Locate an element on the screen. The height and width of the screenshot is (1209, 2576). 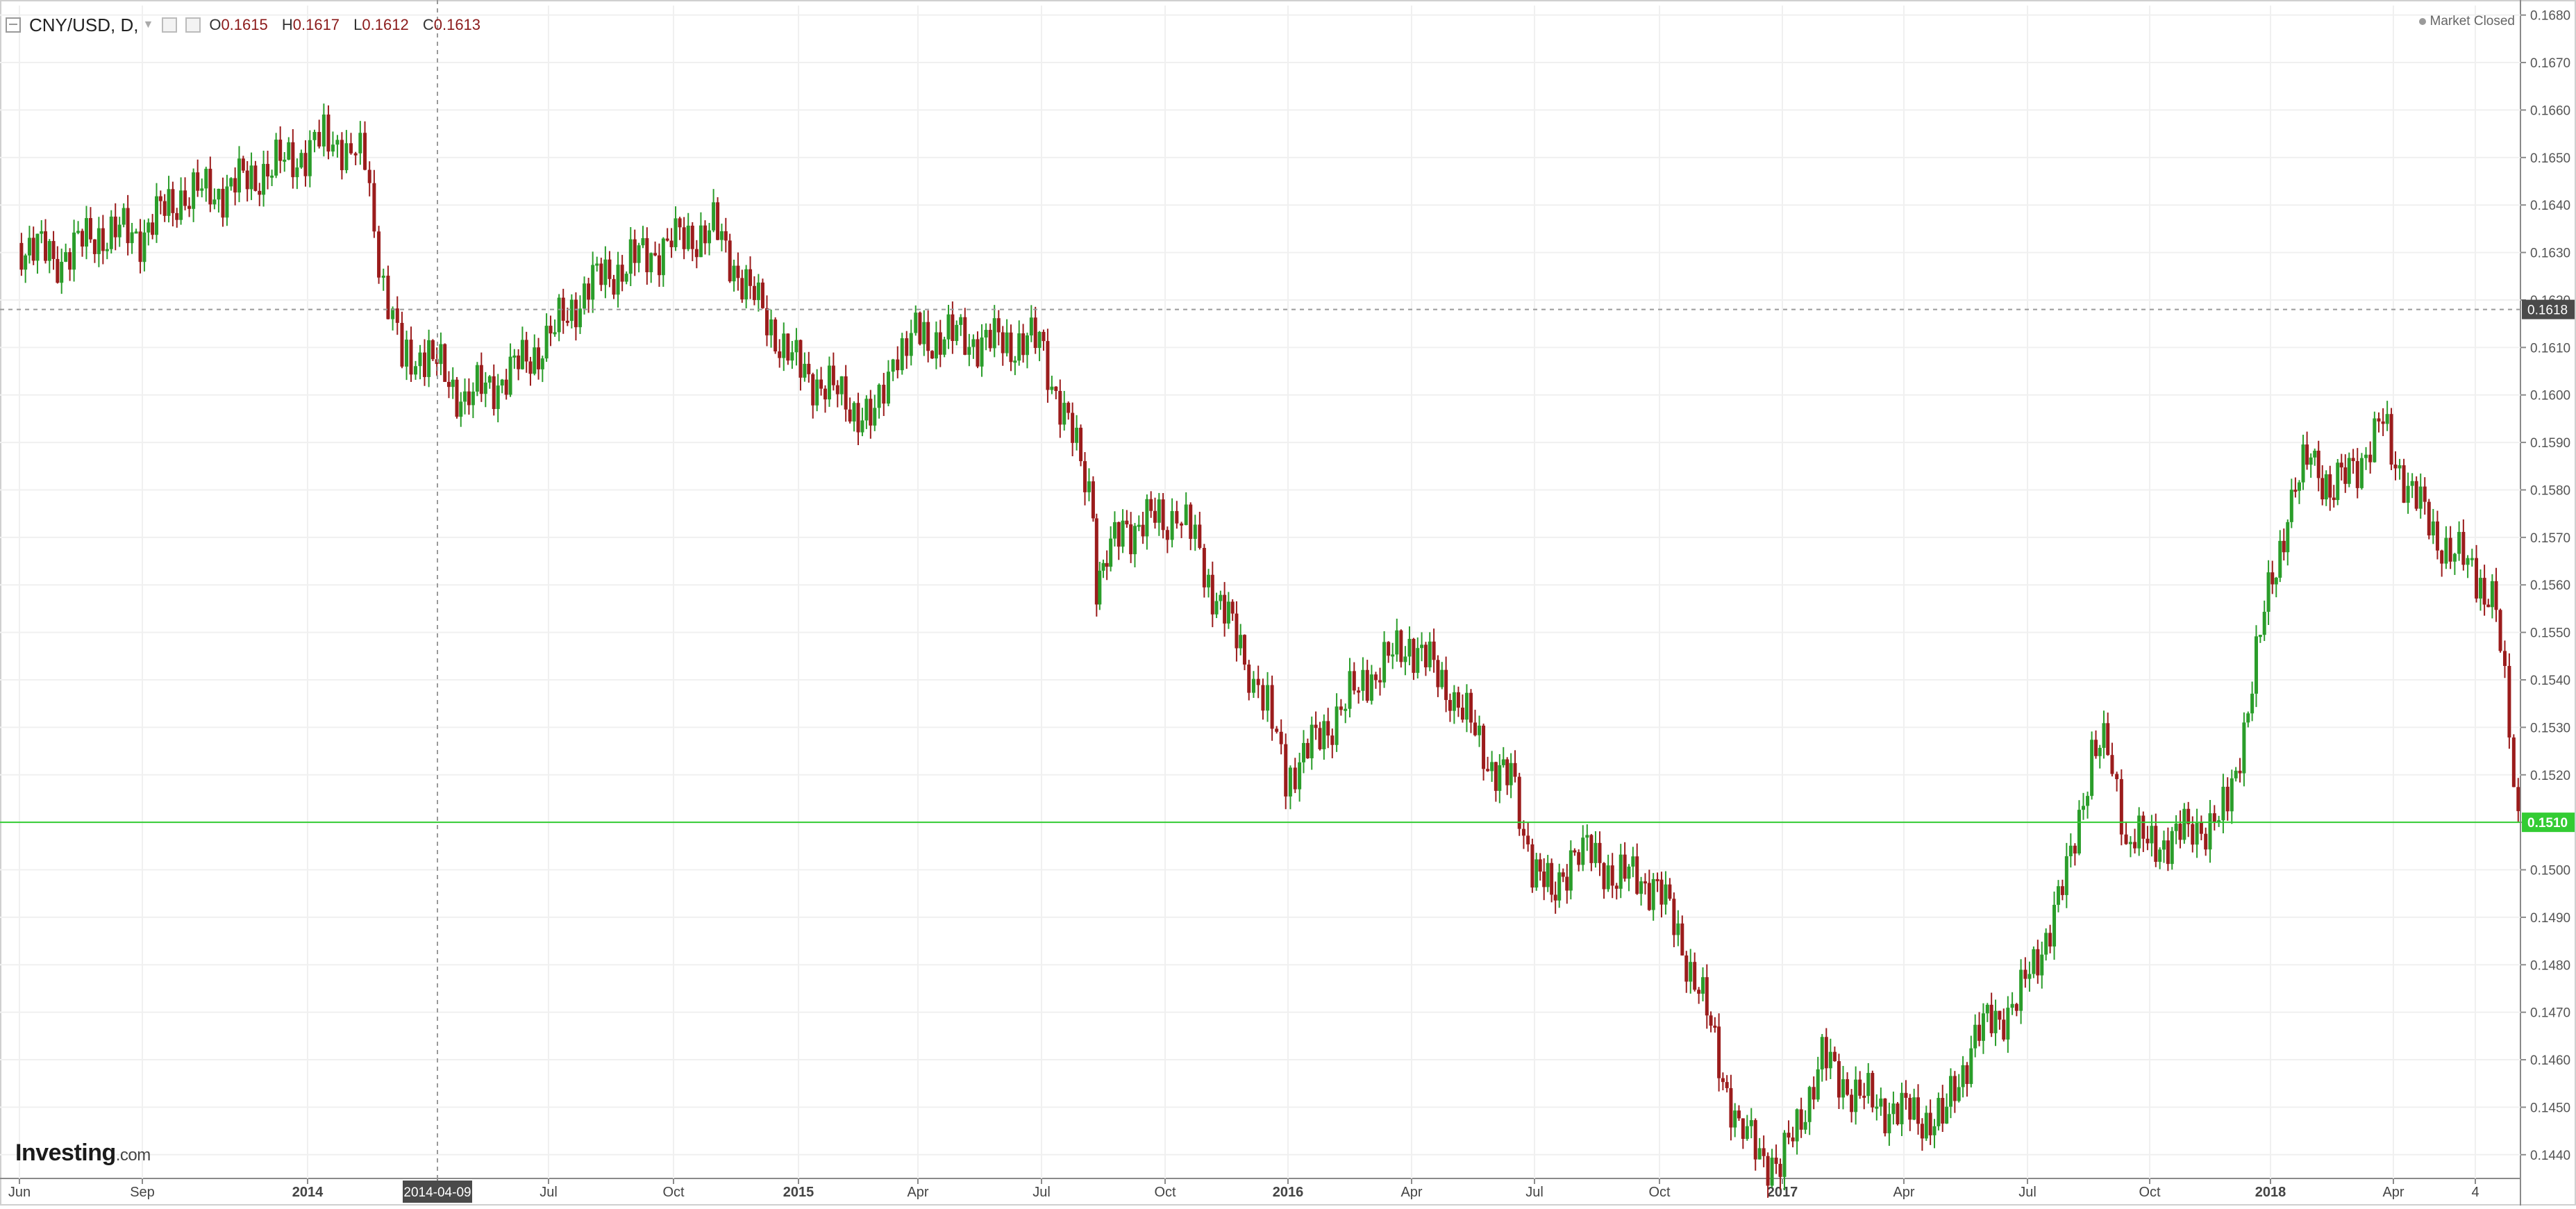
high-key: H is located at coordinates (287, 24).